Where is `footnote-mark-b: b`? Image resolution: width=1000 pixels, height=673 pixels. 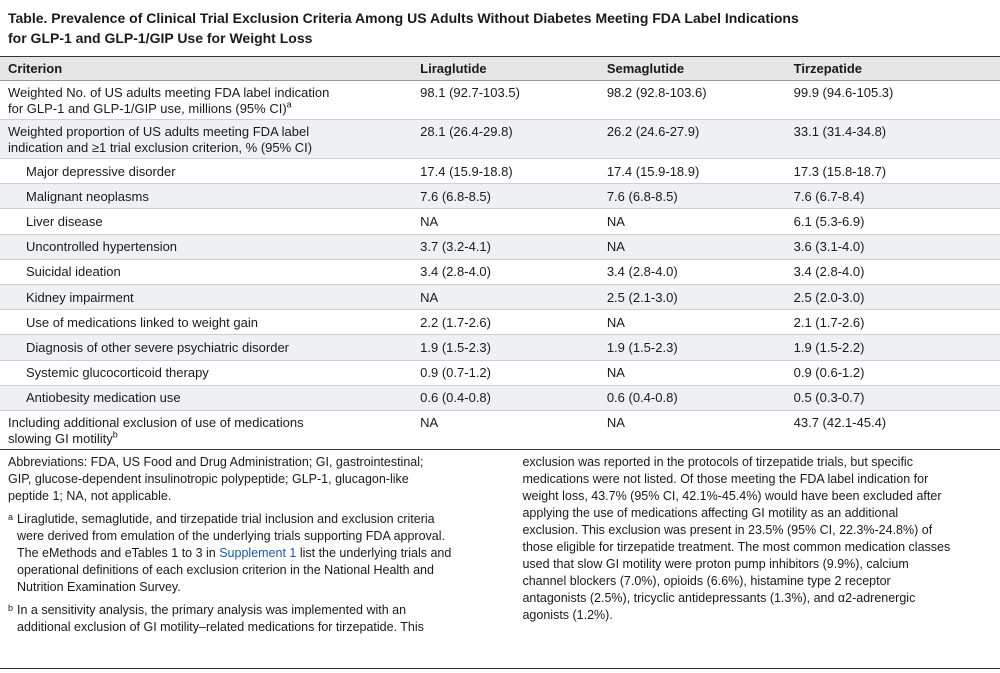
footnote-mark-b: b is located at coordinates (115, 434).